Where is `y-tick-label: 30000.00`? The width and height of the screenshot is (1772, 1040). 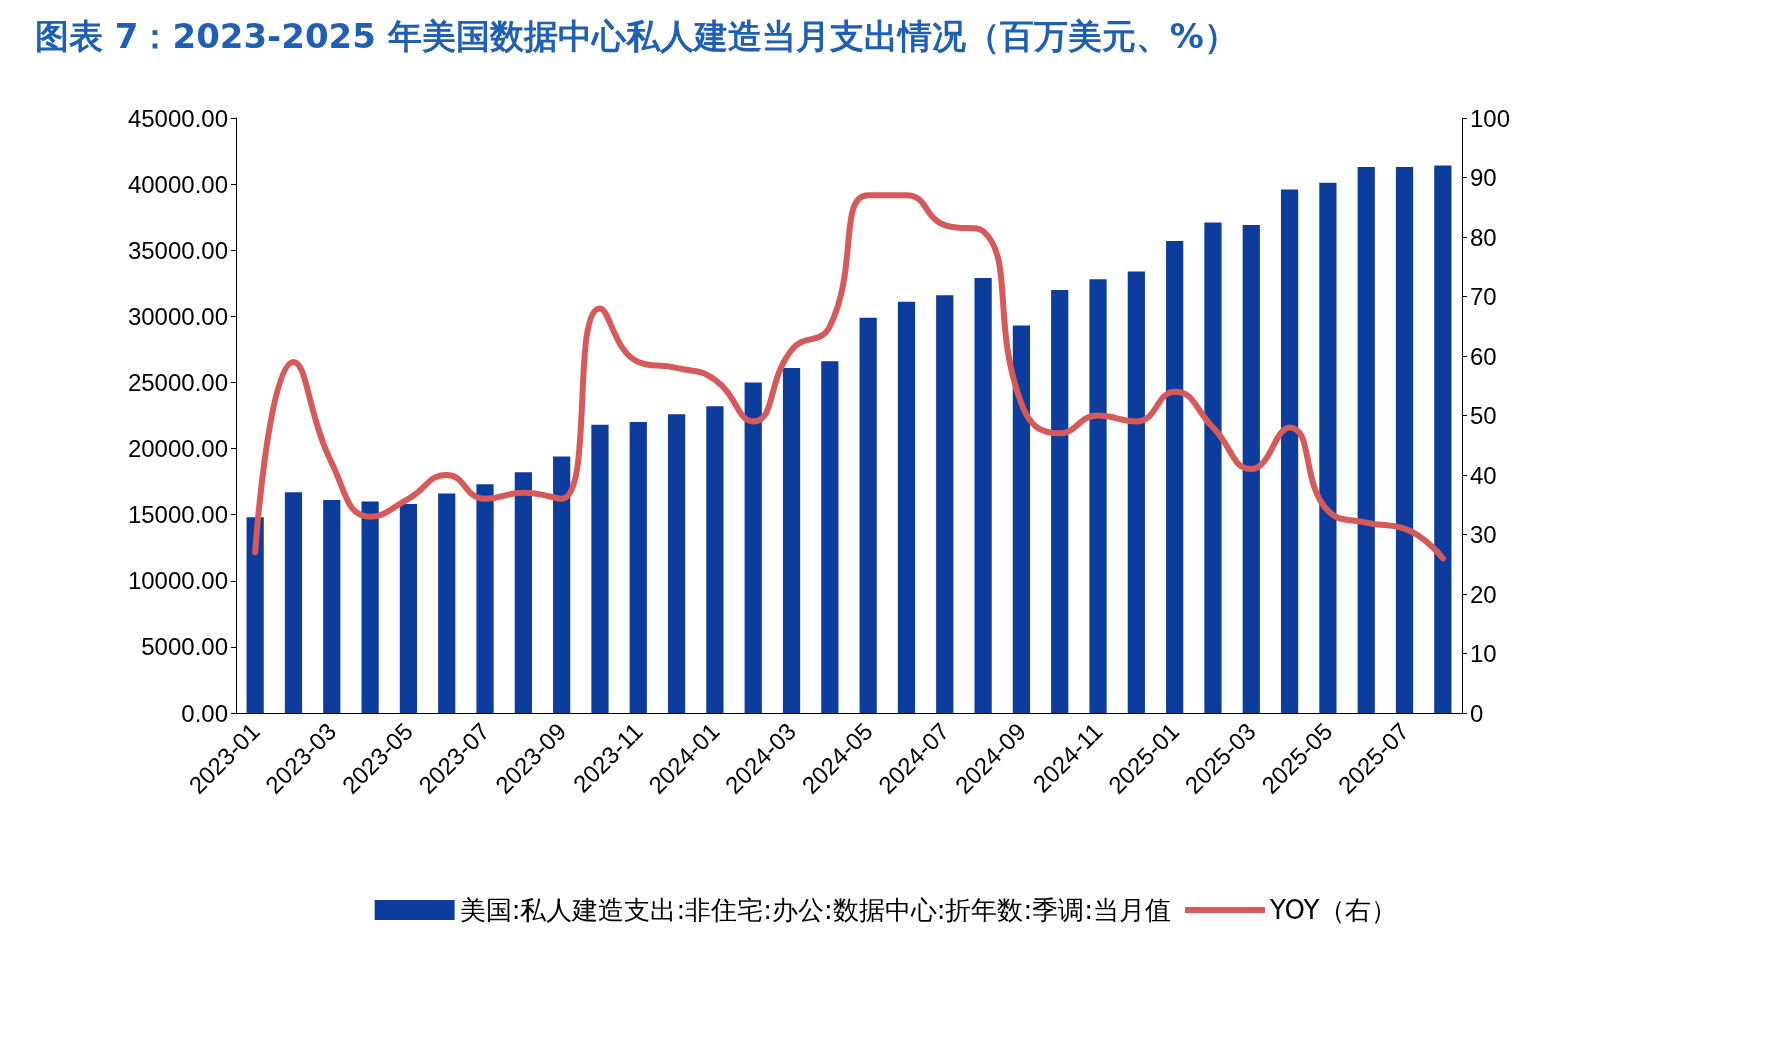
y-tick-label: 30000.00 is located at coordinates (177, 316).